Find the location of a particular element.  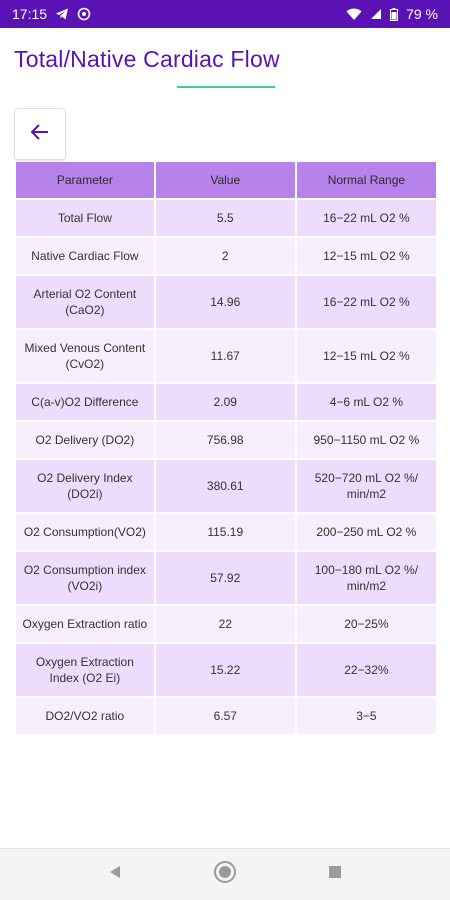

cell-value: 15.22 is located at coordinates (225, 670).